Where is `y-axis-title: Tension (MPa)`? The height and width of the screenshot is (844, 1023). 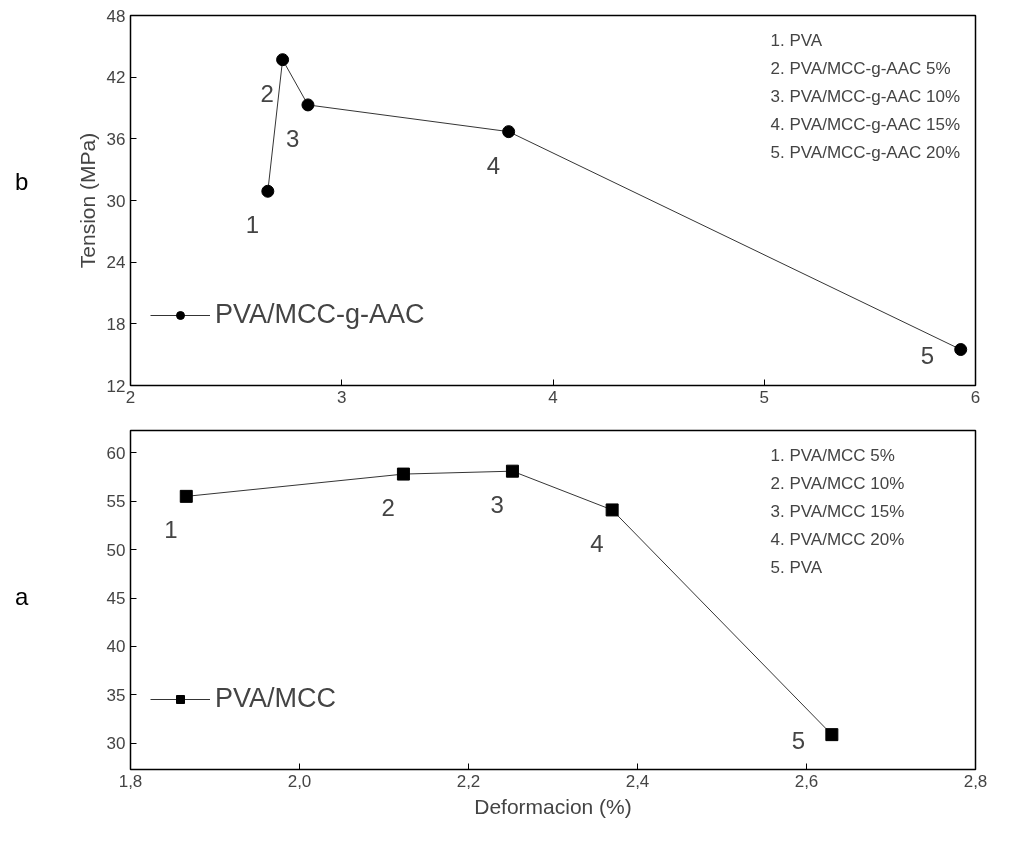 y-axis-title: Tension (MPa) is located at coordinates (87, 200).